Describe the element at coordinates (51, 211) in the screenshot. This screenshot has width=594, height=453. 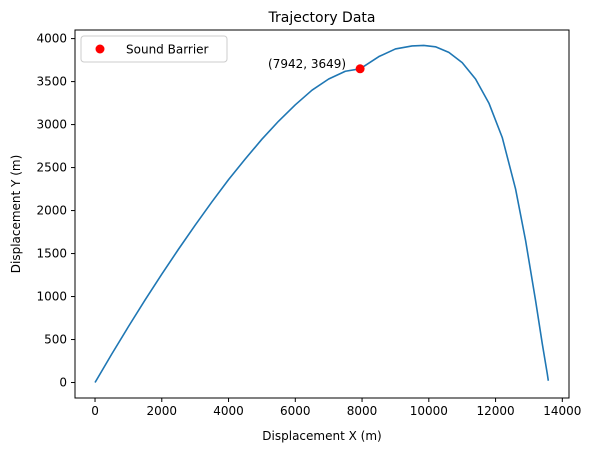
I see `y-tick-label-4: 2000` at that location.